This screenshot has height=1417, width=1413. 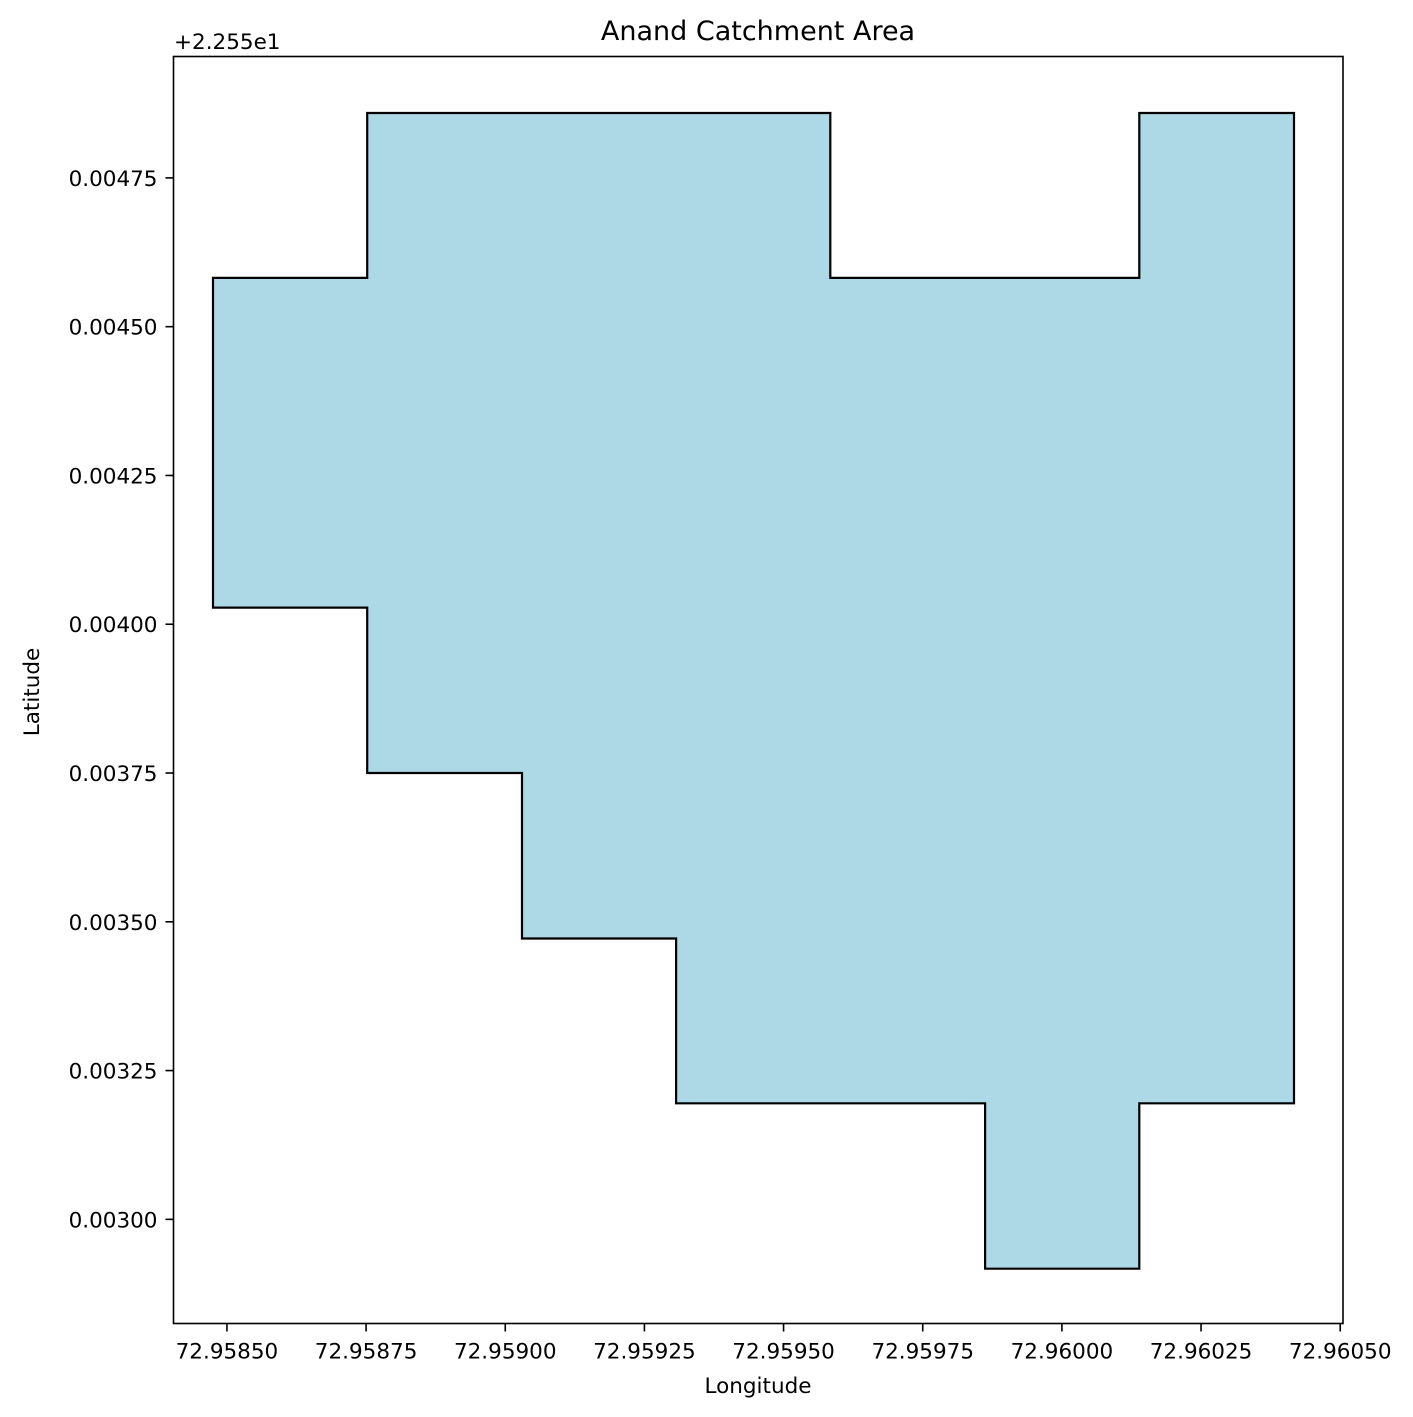 What do you see at coordinates (505, 1352) in the screenshot?
I see `x-tick-label: 72.95900` at bounding box center [505, 1352].